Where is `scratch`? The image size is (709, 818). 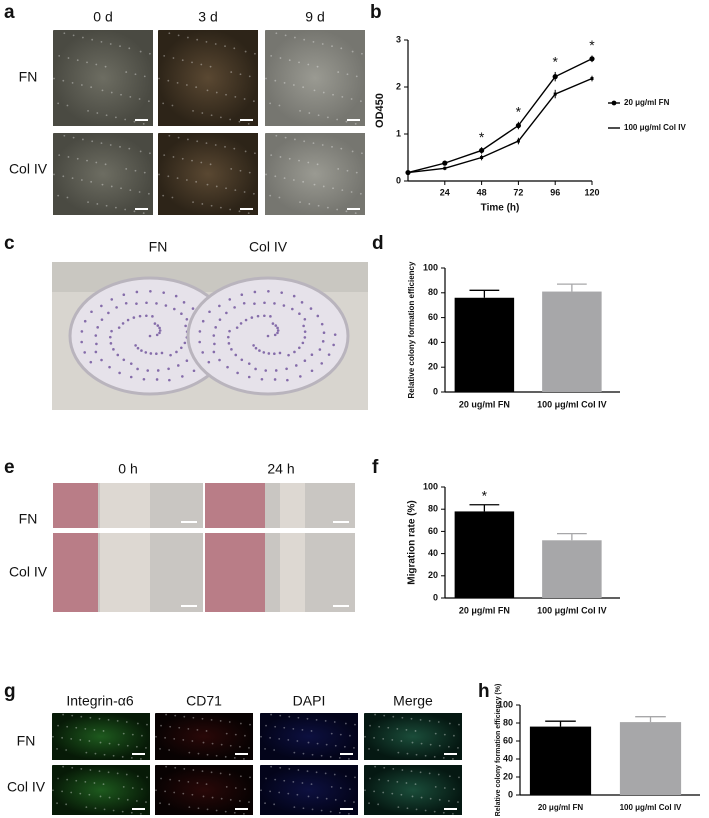 scratch is located at coordinates (125, 505).